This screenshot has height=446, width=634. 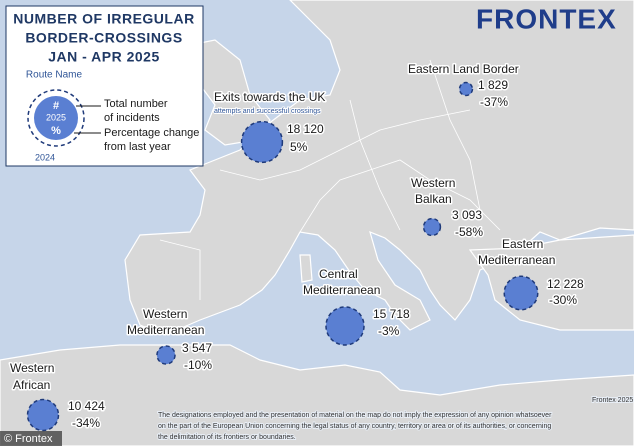 I want to click on legend-symbol: #, so click(x=56, y=106).